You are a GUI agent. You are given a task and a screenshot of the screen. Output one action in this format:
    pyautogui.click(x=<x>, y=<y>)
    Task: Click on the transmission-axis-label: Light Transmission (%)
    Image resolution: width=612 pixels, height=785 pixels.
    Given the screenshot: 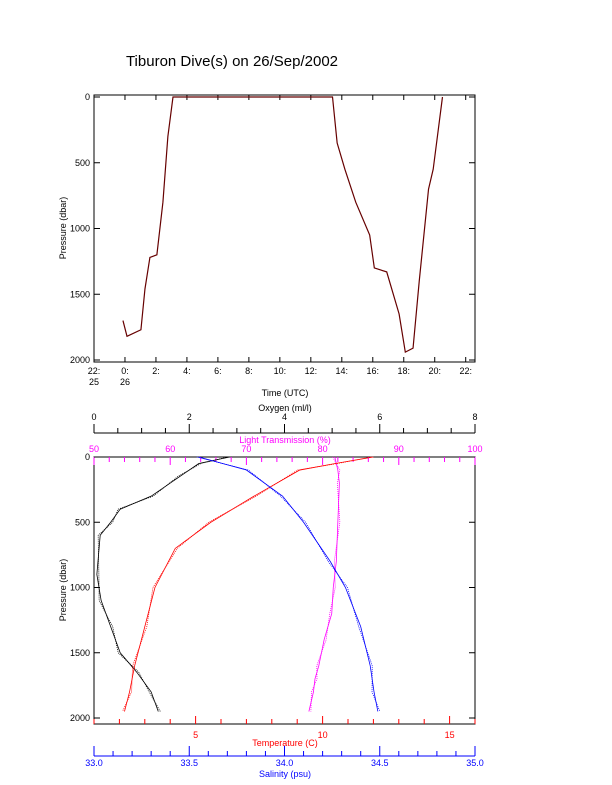 What is the action you would take?
    pyautogui.click(x=285, y=440)
    